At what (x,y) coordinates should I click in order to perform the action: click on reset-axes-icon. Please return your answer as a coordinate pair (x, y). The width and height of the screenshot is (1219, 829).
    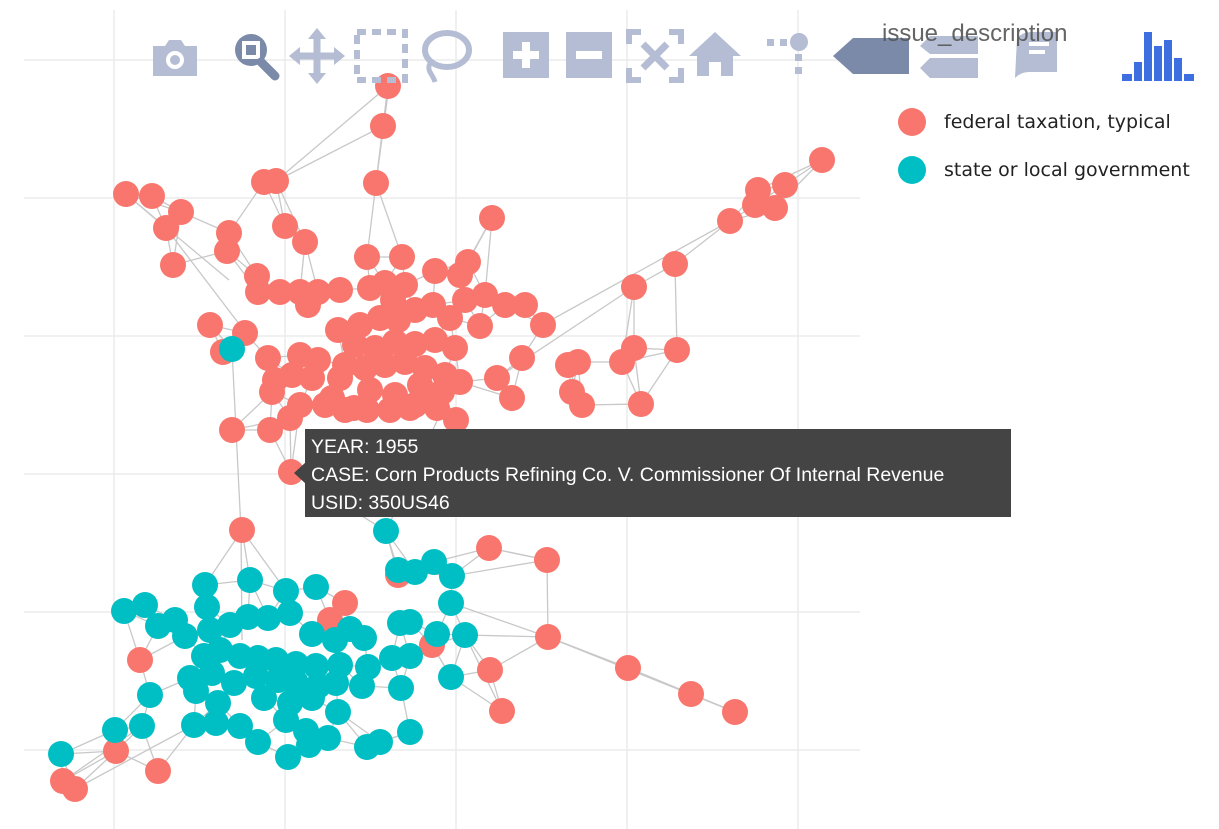
    Looking at the image, I should click on (715, 56).